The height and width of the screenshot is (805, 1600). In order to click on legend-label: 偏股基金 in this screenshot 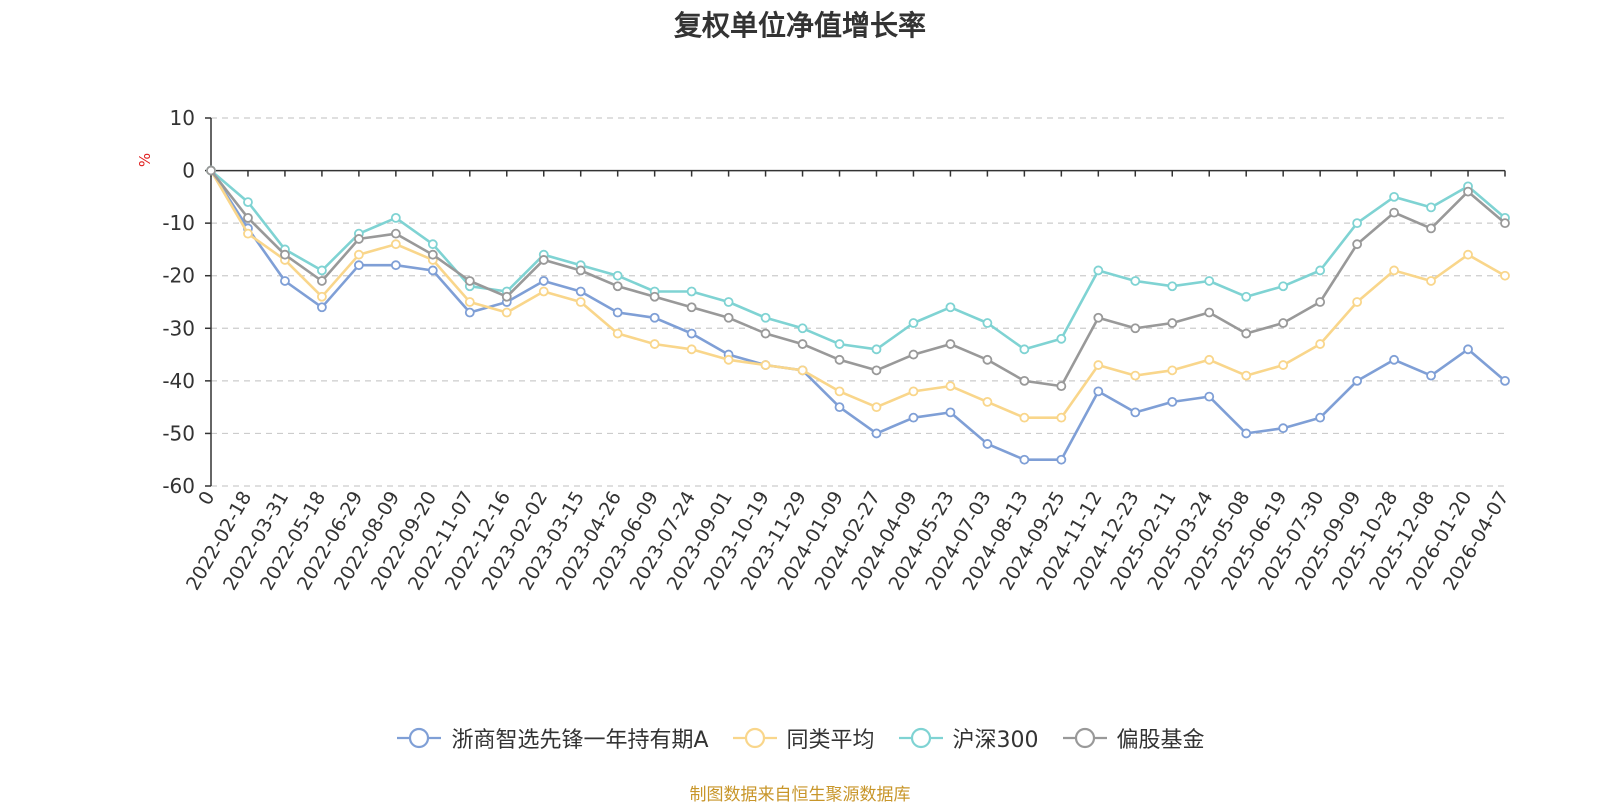, I will do `click(1160, 740)`.